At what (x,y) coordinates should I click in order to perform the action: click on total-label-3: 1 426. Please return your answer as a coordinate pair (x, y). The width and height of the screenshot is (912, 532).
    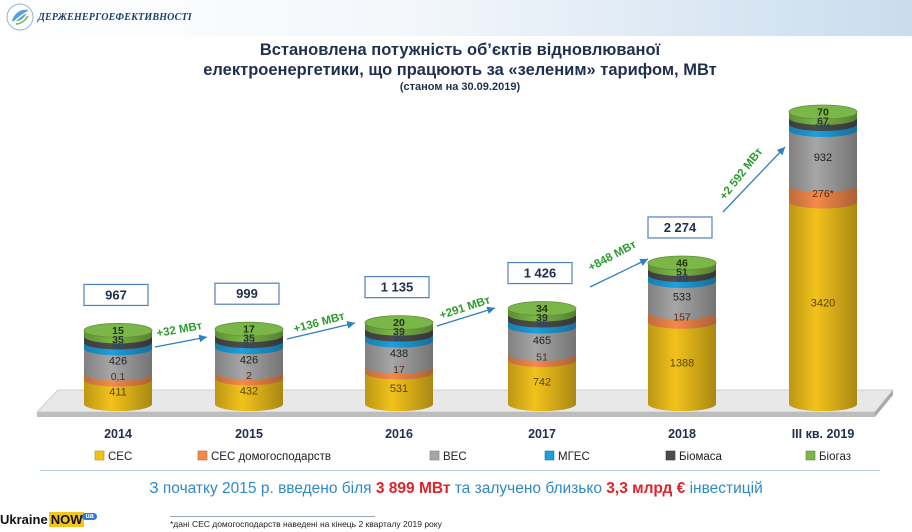
    Looking at the image, I should click on (540, 273).